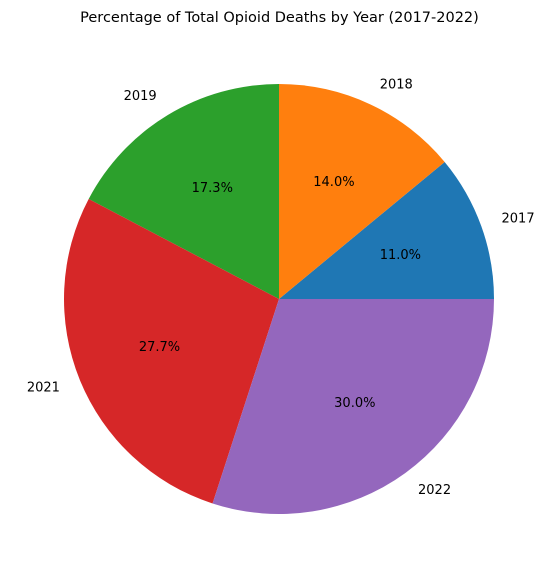 The width and height of the screenshot is (559, 579). I want to click on slice-label-2018: 2018, so click(396, 85).